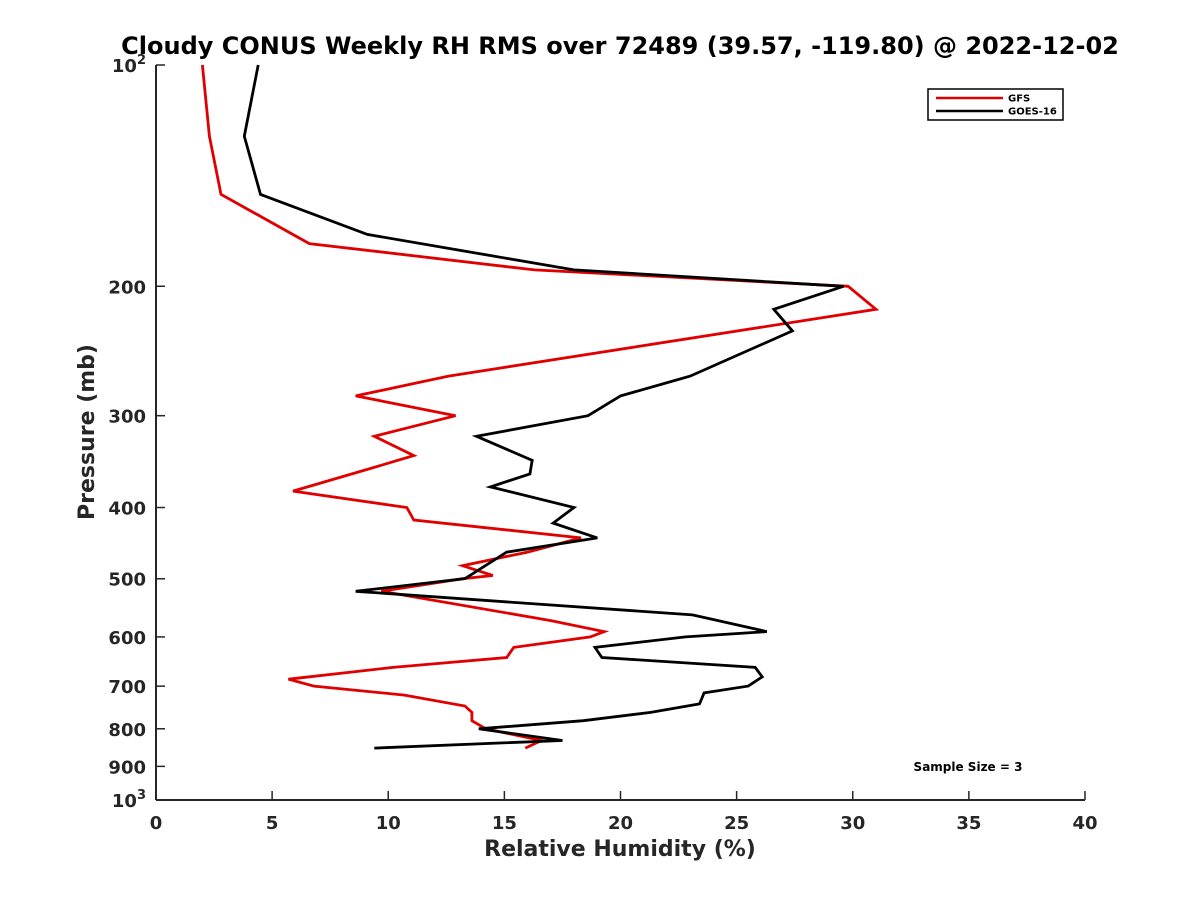 This screenshot has width=1200, height=900. What do you see at coordinates (968, 823) in the screenshot?
I see `x-tick-label: 35` at bounding box center [968, 823].